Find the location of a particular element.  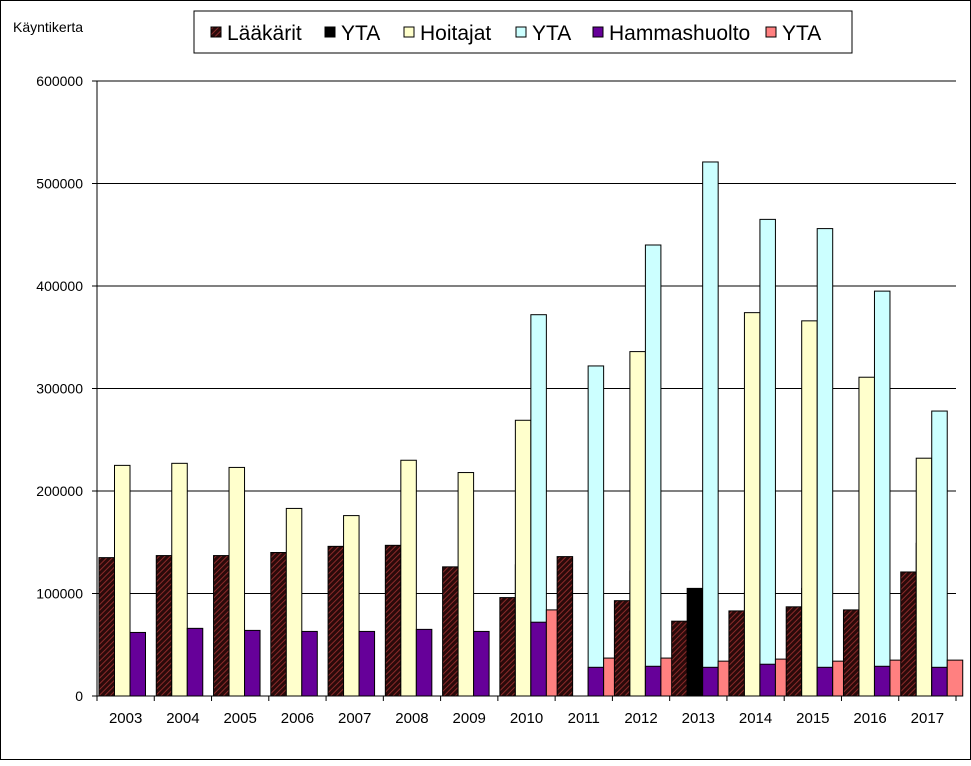

y-tick-label: 500000 is located at coordinates (59, 184).